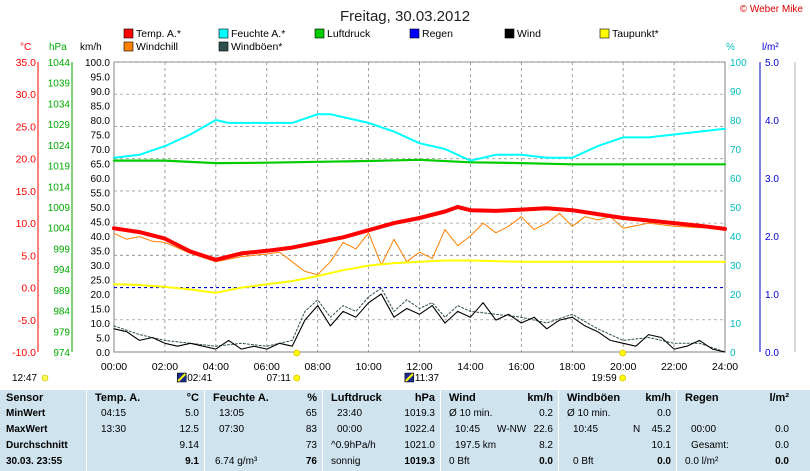 The width and height of the screenshot is (810, 471). I want to click on temp-tick: 30.0, so click(26, 95).